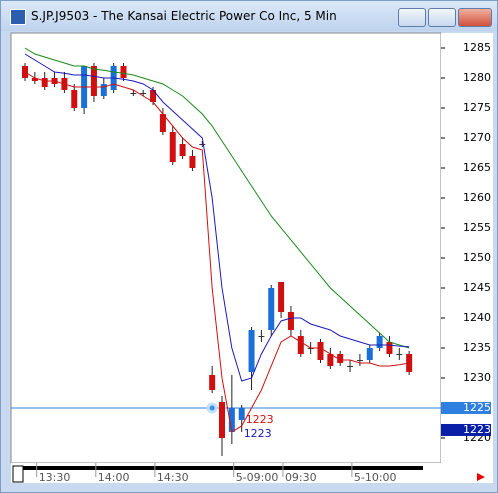 The image size is (498, 493). Describe the element at coordinates (477, 377) in the screenshot. I see `y-tick-label: 1230` at that location.